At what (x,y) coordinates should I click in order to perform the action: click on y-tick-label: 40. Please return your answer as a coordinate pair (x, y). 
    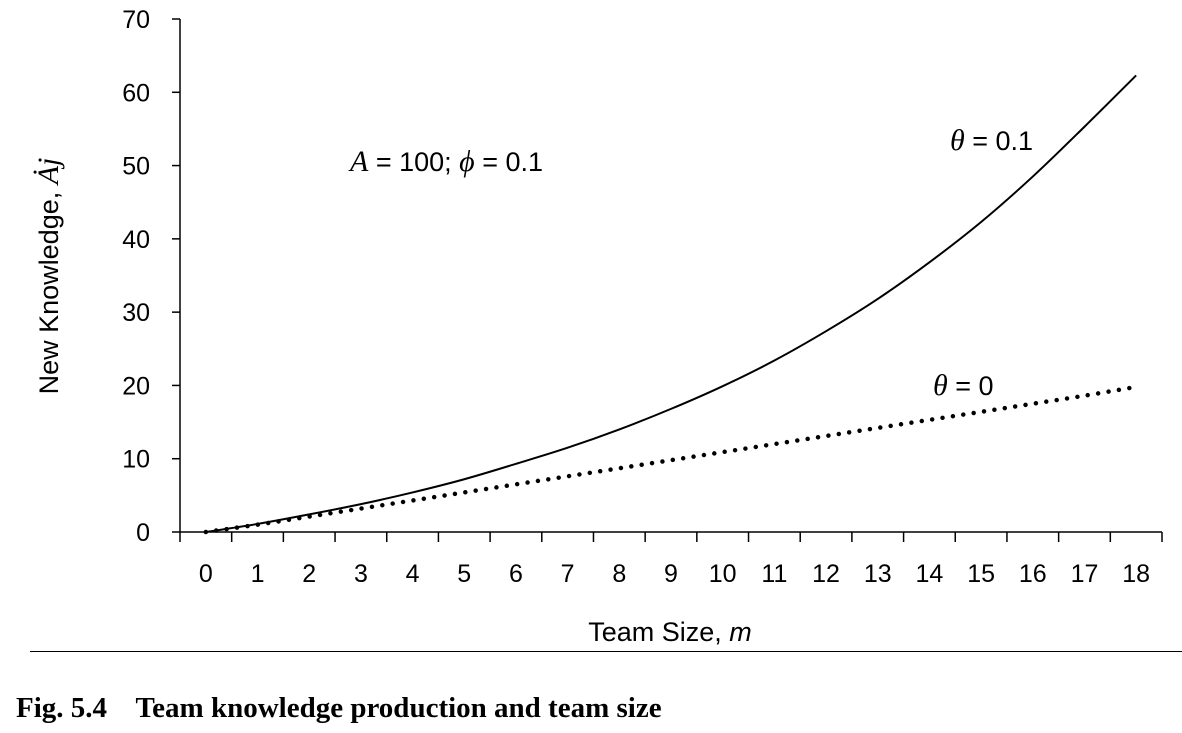
    Looking at the image, I should click on (136, 240).